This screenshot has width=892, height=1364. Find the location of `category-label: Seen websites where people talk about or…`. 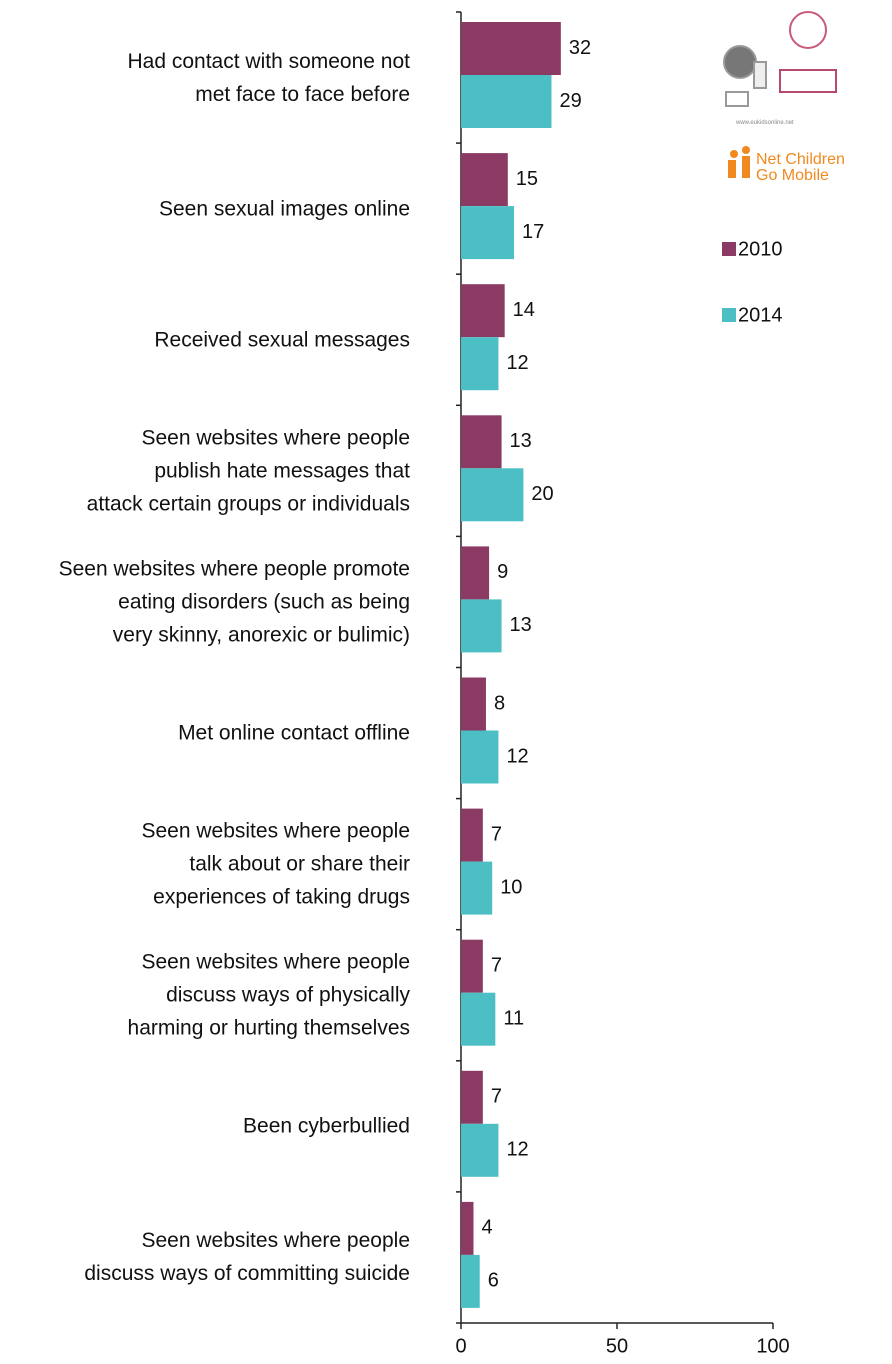

category-label: Seen websites where people talk about or… is located at coordinates (275, 864).